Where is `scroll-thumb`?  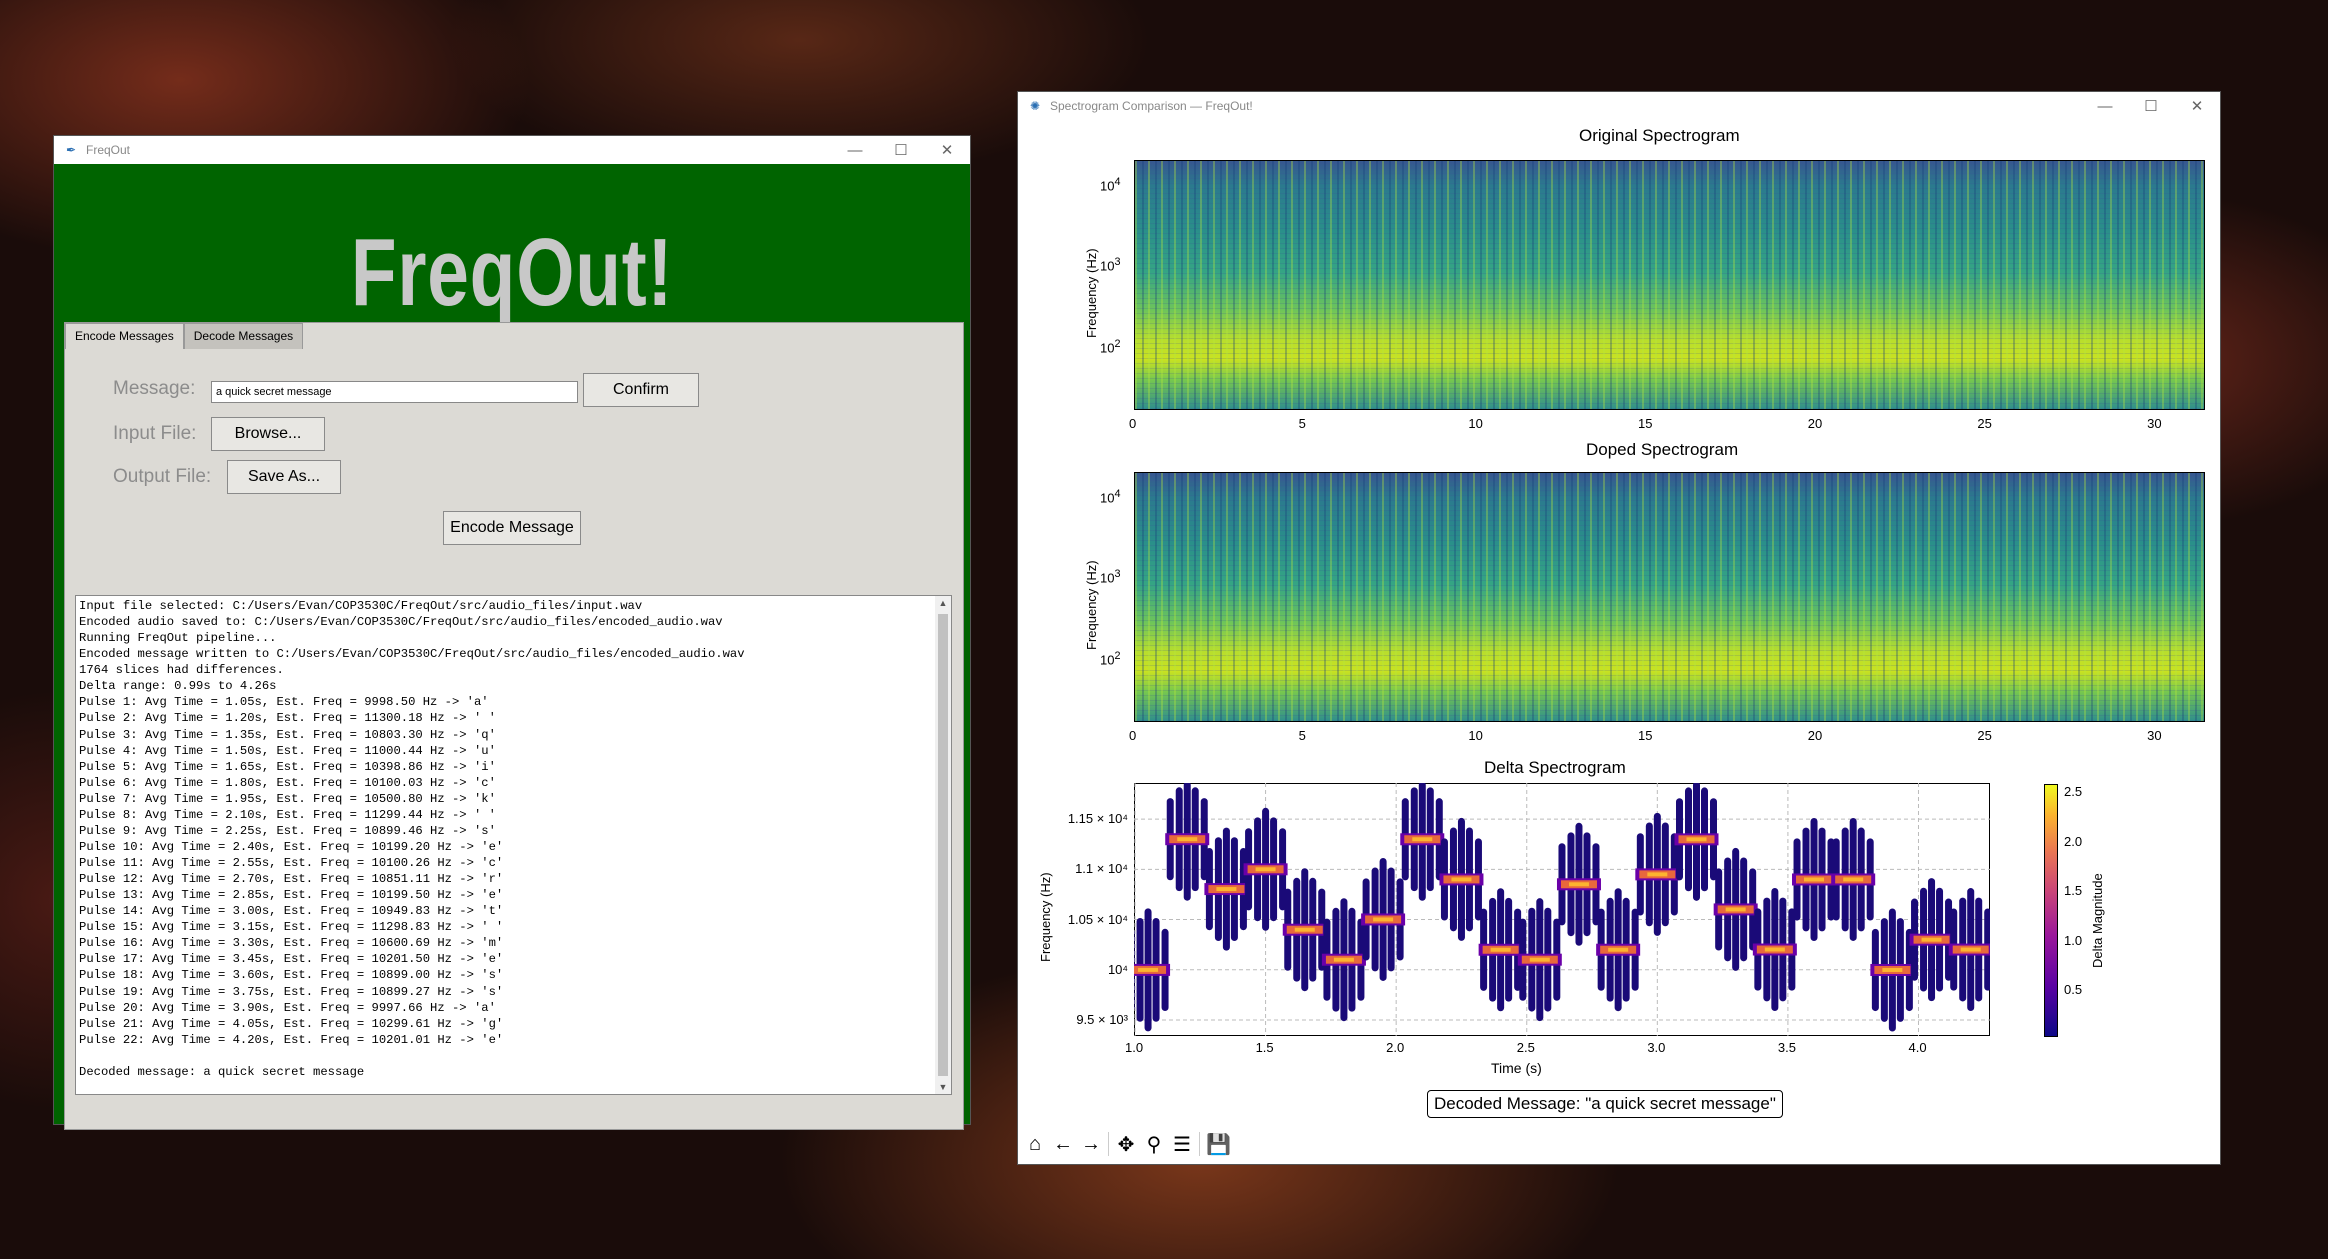
scroll-thumb is located at coordinates (943, 845).